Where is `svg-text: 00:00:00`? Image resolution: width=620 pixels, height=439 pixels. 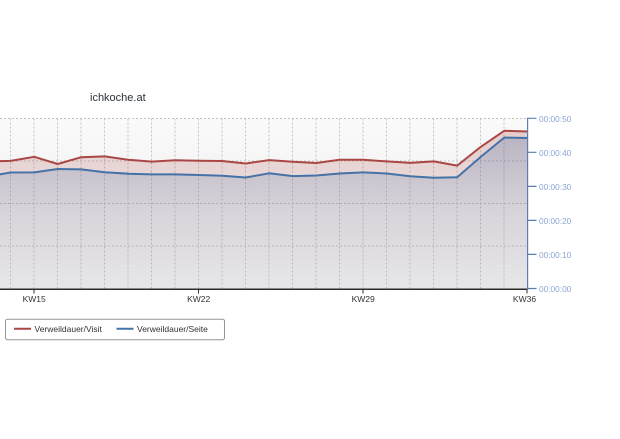 svg-text: 00:00:00 is located at coordinates (555, 289).